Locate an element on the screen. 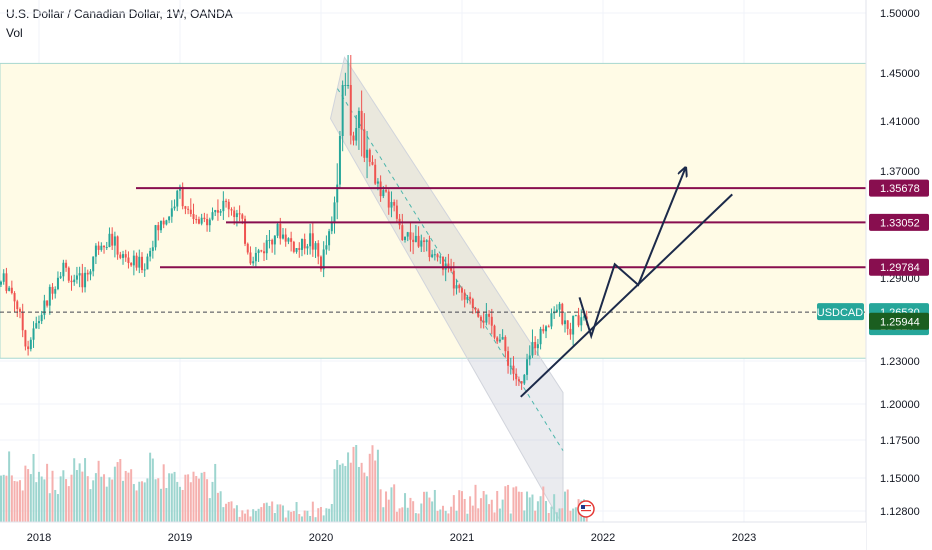  horizontal-levels is located at coordinates (501, 228).